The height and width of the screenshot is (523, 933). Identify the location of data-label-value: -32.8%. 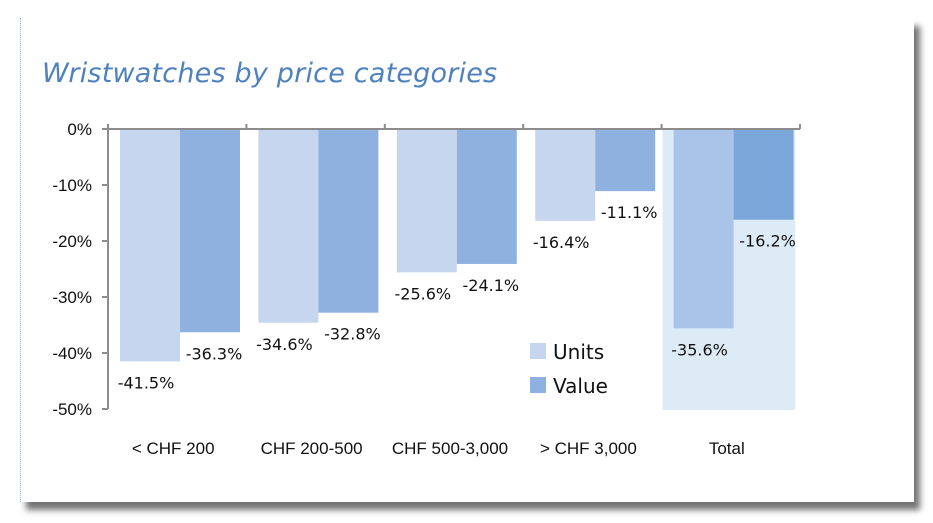
(352, 334).